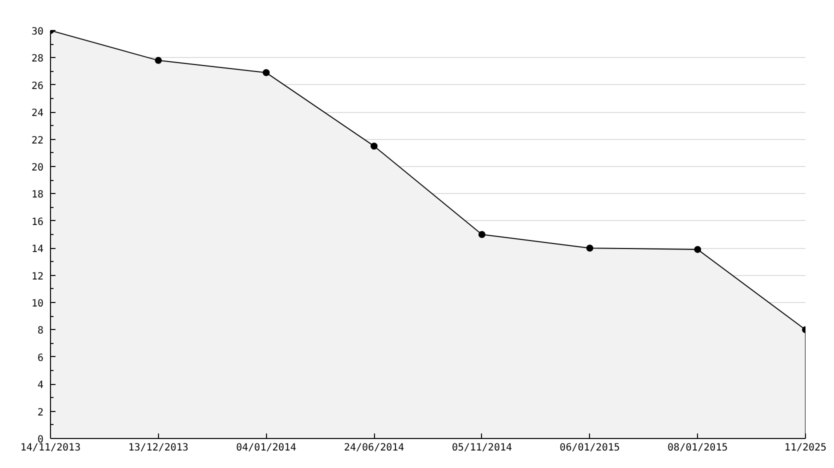  Describe the element at coordinates (37, 250) in the screenshot. I see `y-tick-label: 14` at that location.